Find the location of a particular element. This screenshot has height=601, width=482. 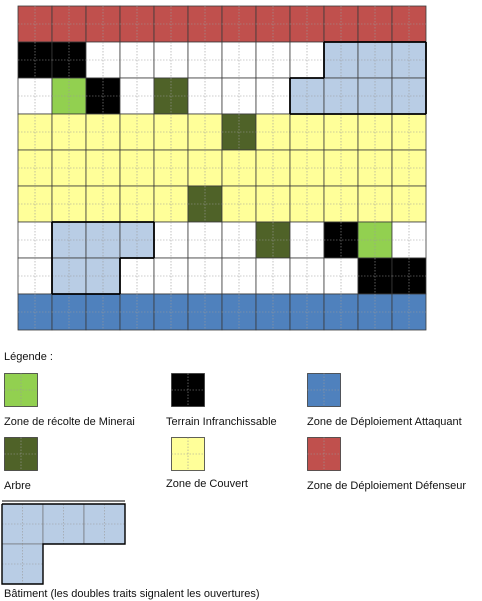

legend-swatch-attacker is located at coordinates (324, 390).